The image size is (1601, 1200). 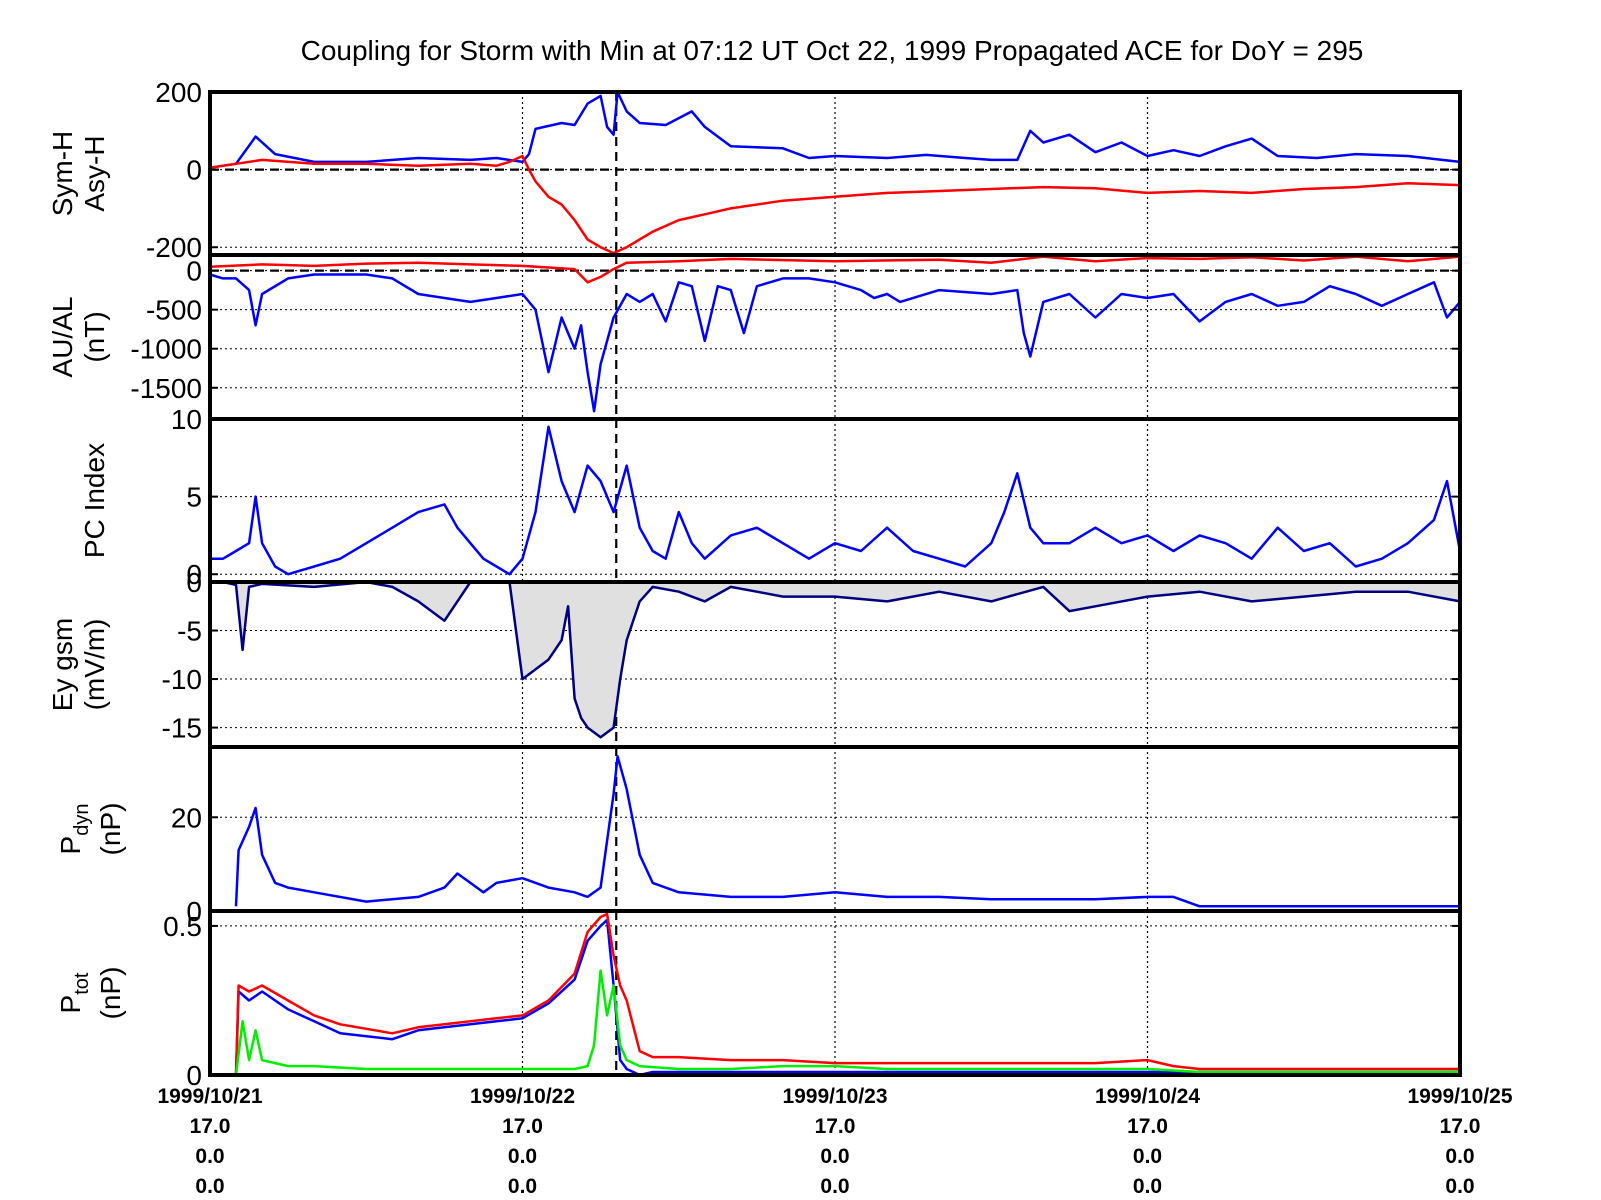 I want to click on series-line-symh-blue, so click(x=835, y=129).